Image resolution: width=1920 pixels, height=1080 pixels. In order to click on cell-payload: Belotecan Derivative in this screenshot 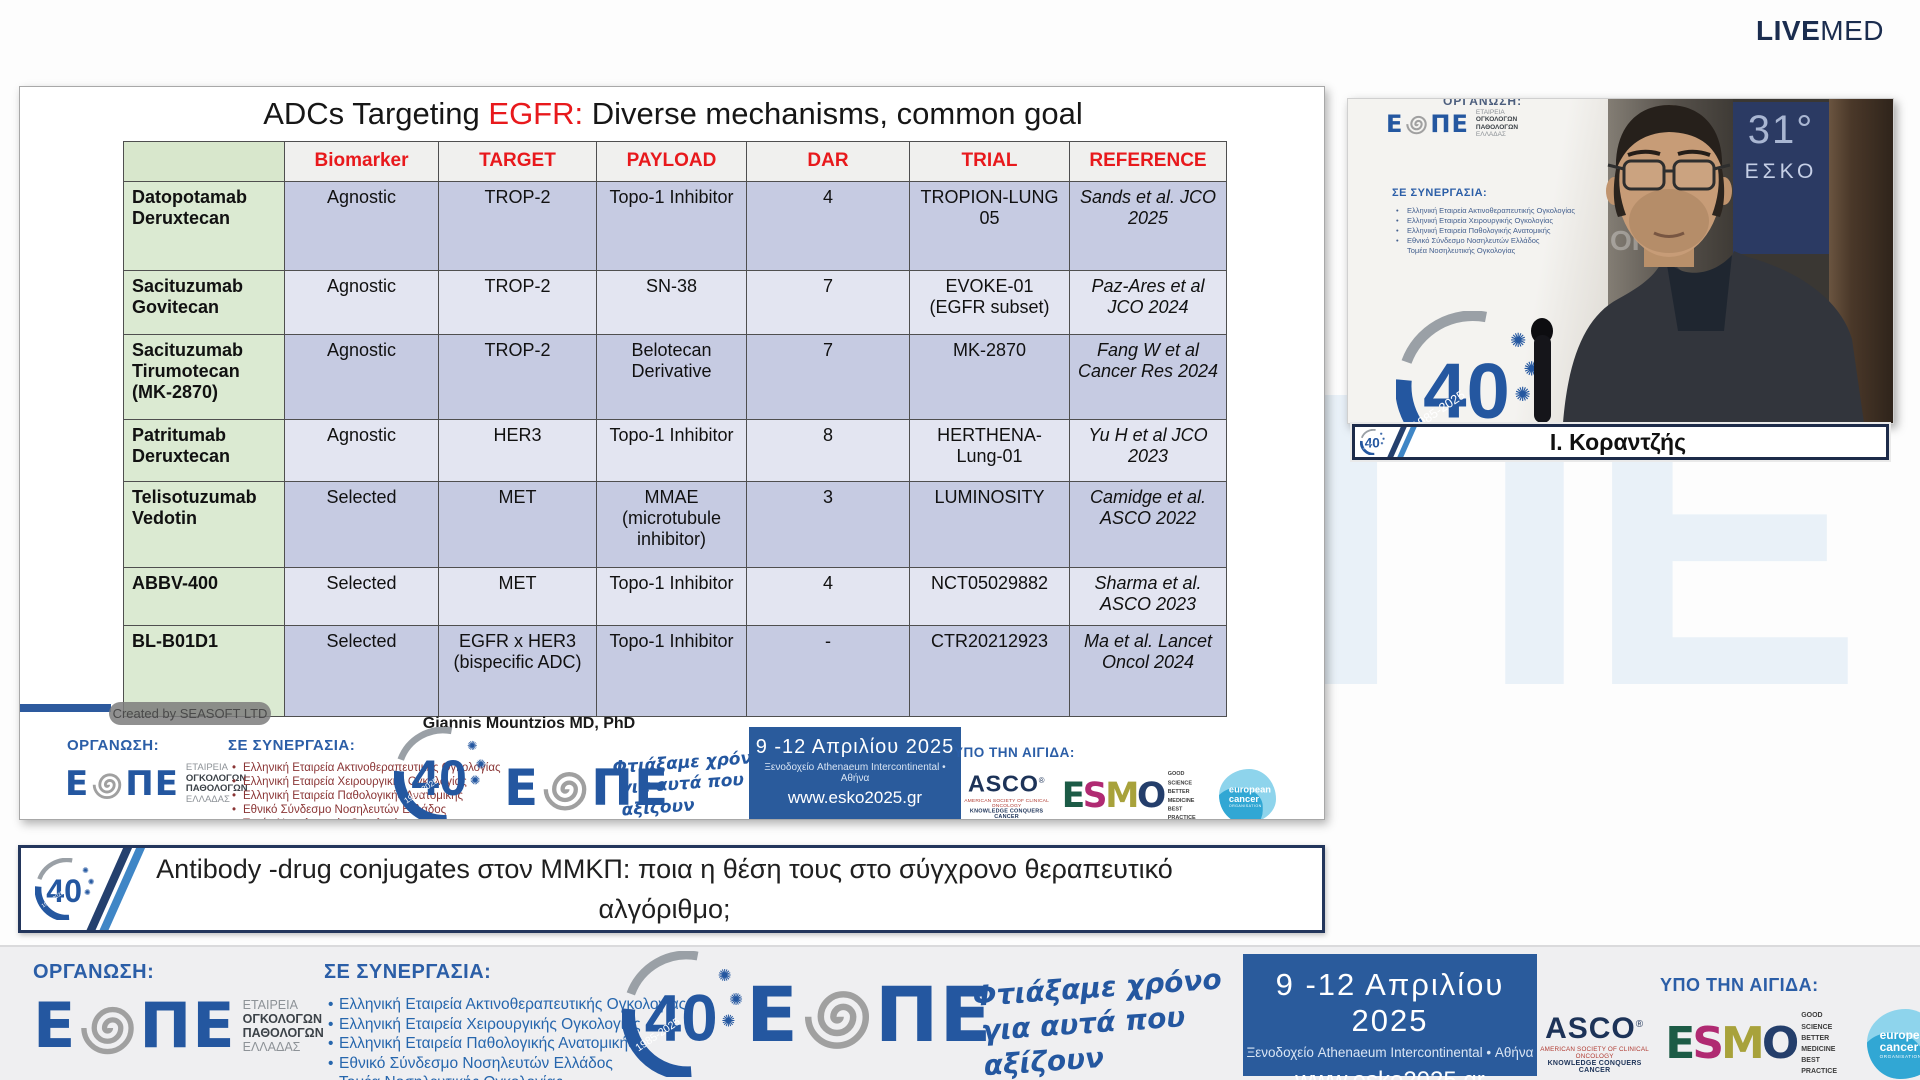, I will do `click(671, 377)`.